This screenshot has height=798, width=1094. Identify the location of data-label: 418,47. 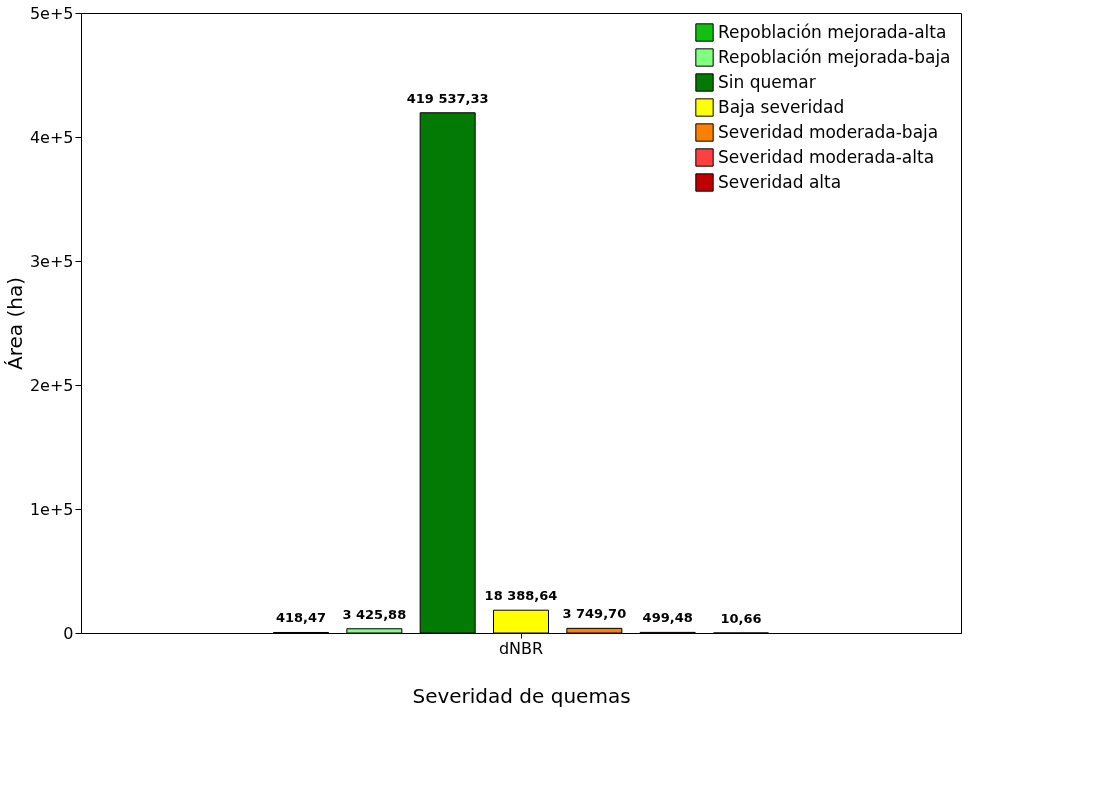
(301, 618).